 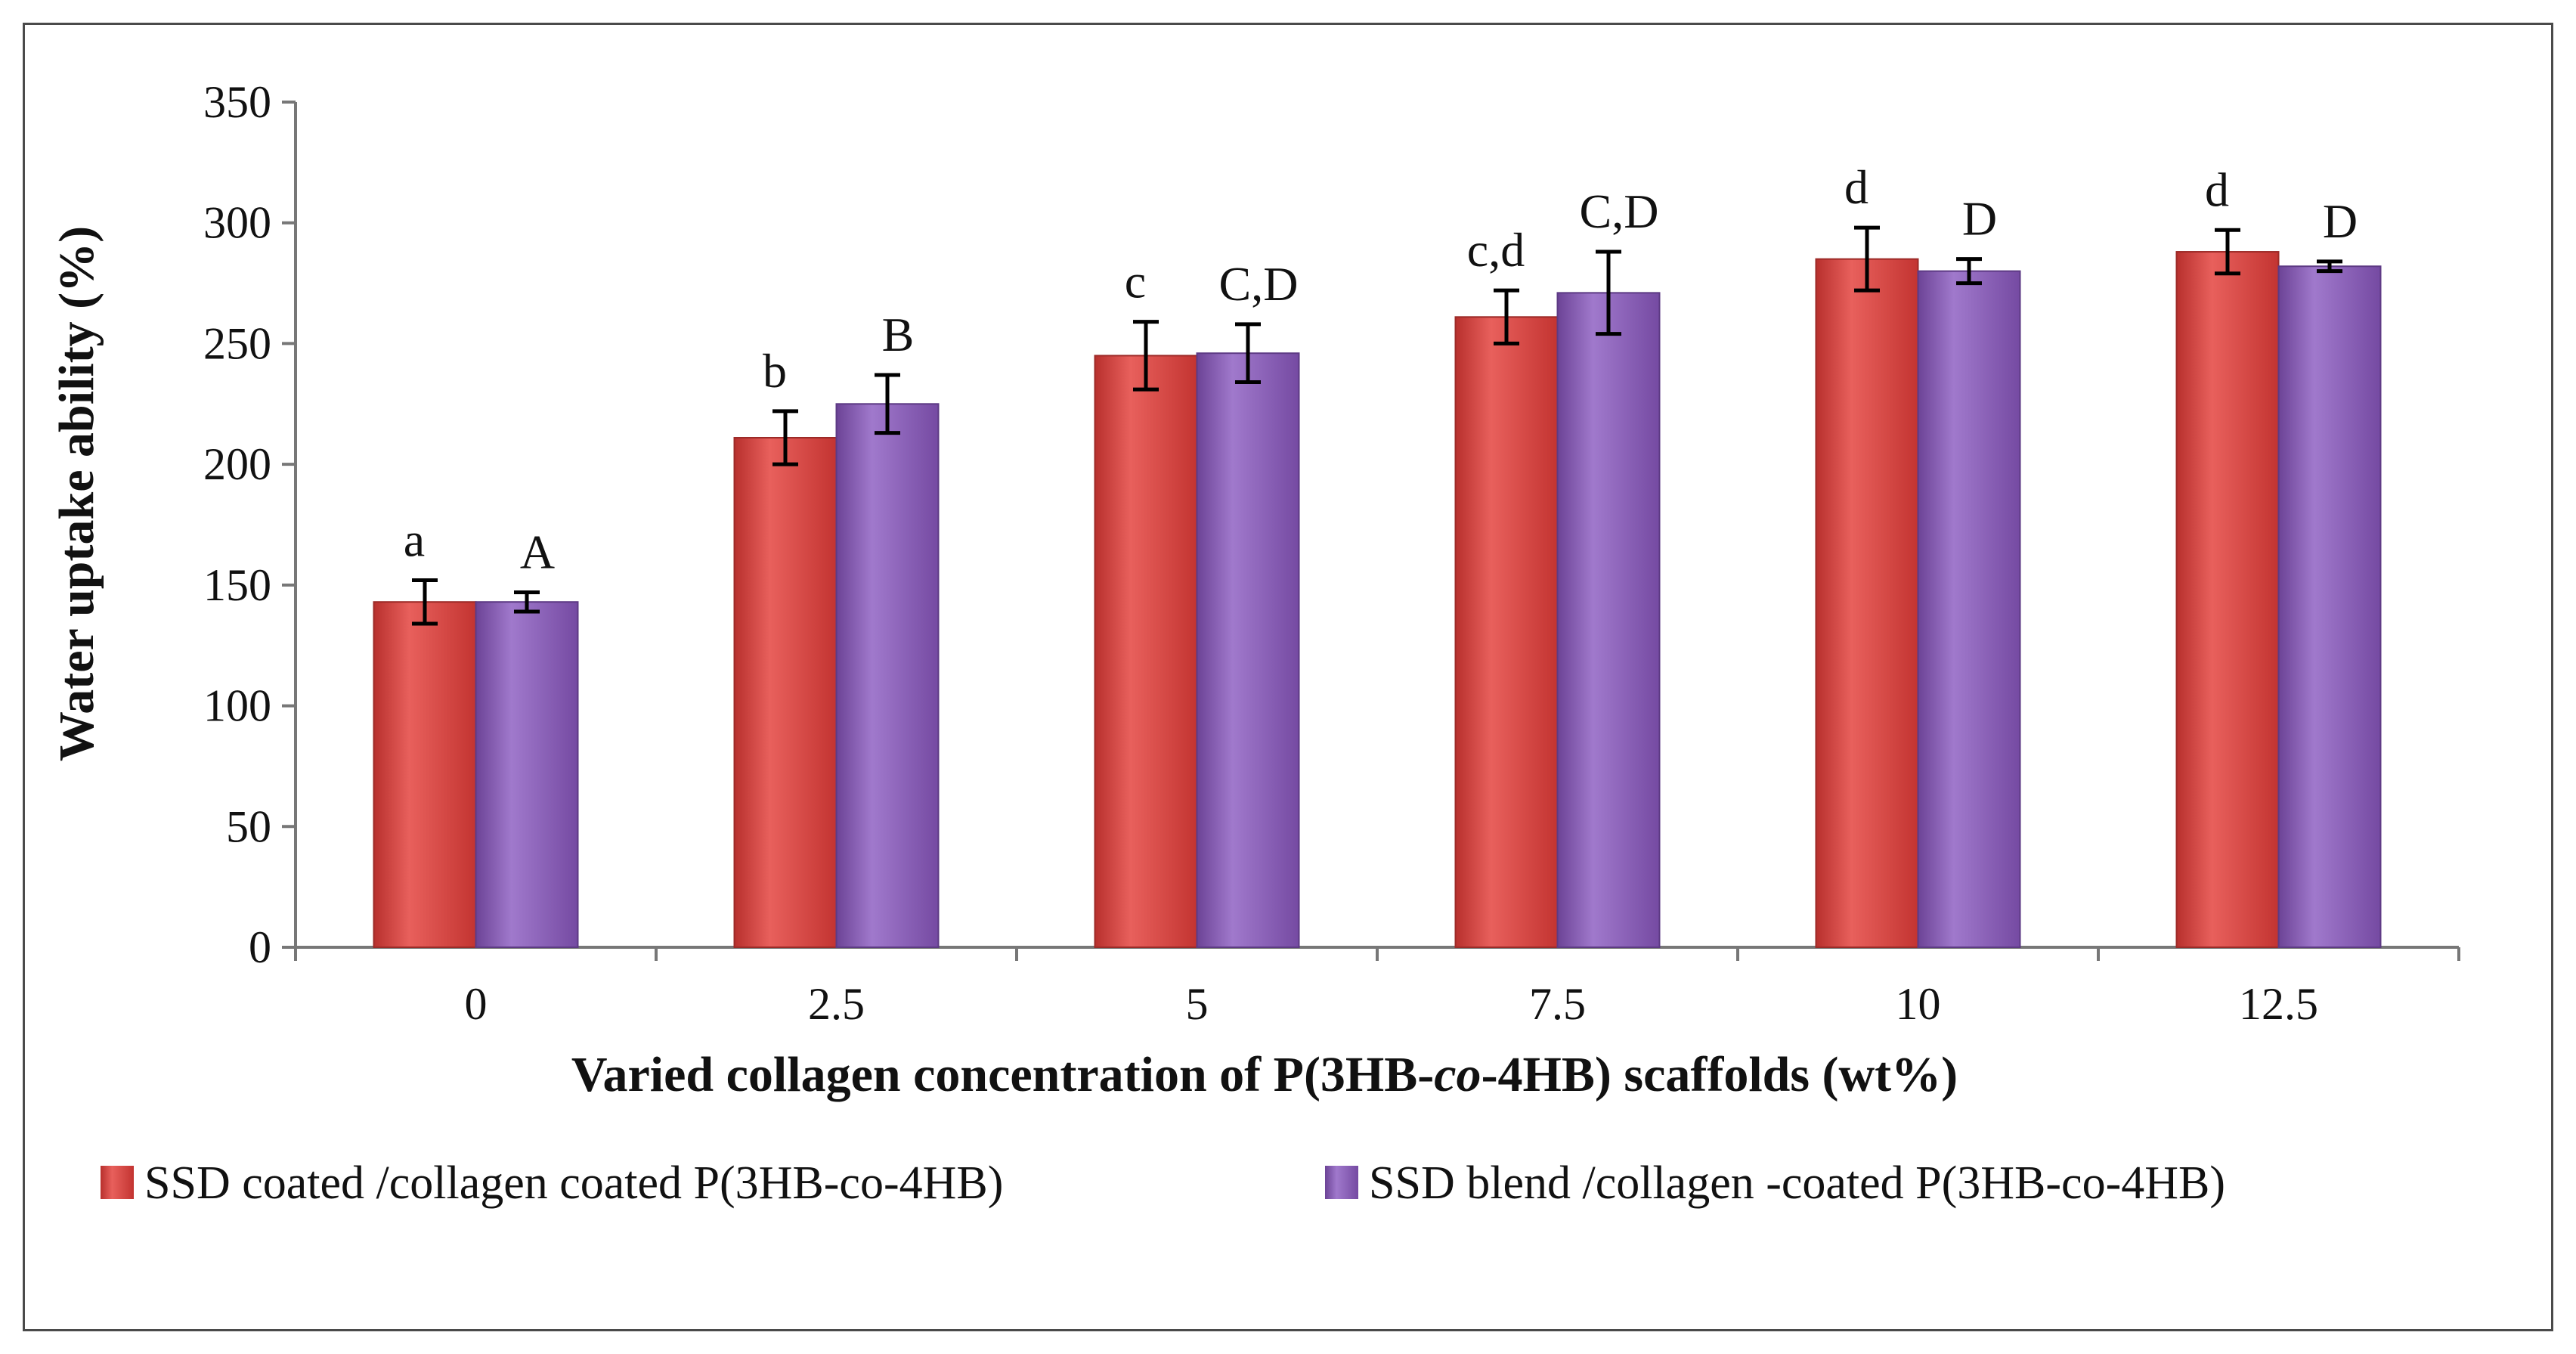 What do you see at coordinates (1259, 284) in the screenshot?
I see `annotation-s2-2: C,D` at bounding box center [1259, 284].